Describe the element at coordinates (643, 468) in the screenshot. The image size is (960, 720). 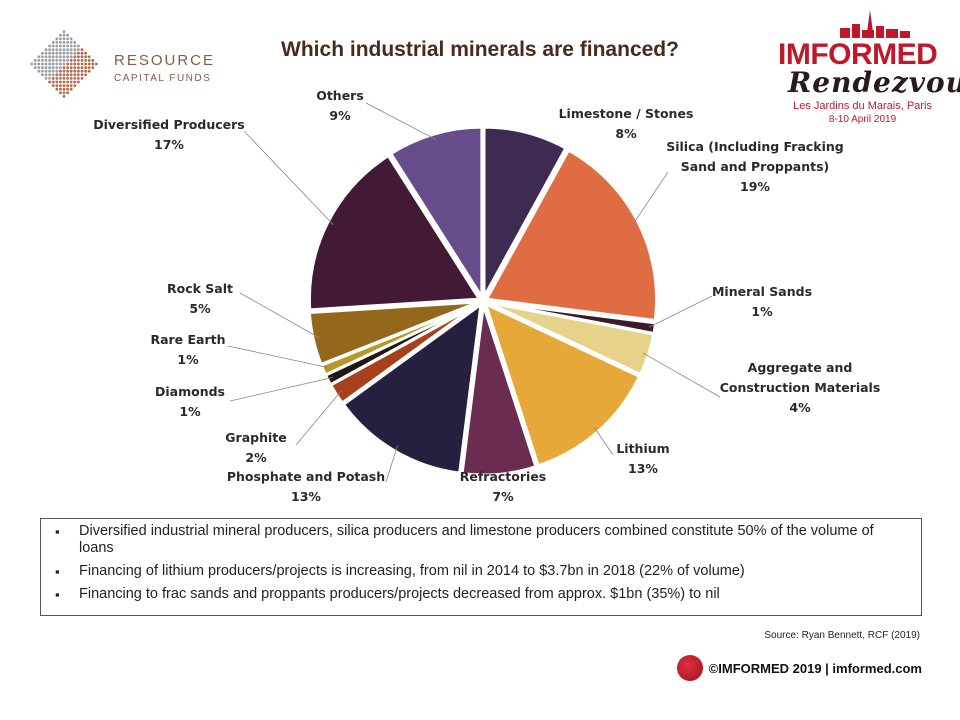
I see `slice-value-label: 13%` at that location.